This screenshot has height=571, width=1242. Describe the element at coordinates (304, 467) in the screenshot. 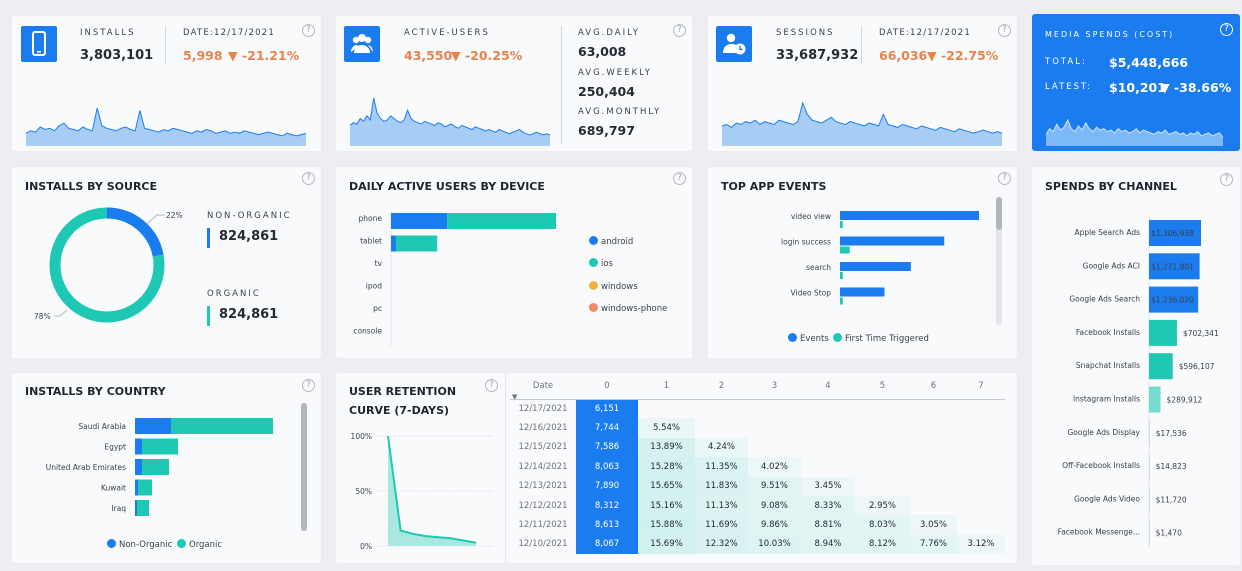

I see `country-scrollbar` at that location.